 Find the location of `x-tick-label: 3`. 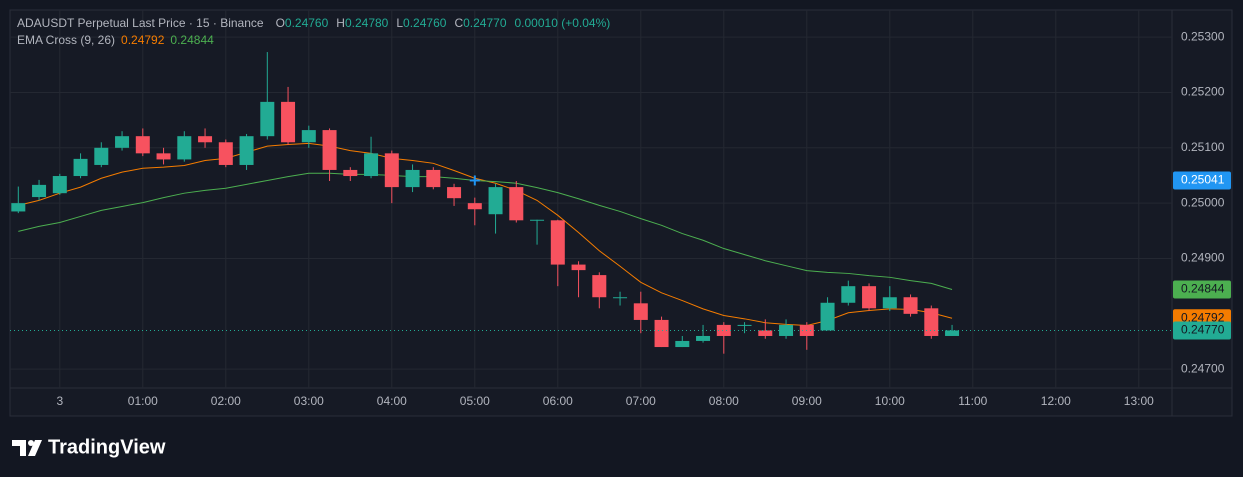

x-tick-label: 3 is located at coordinates (59, 401).